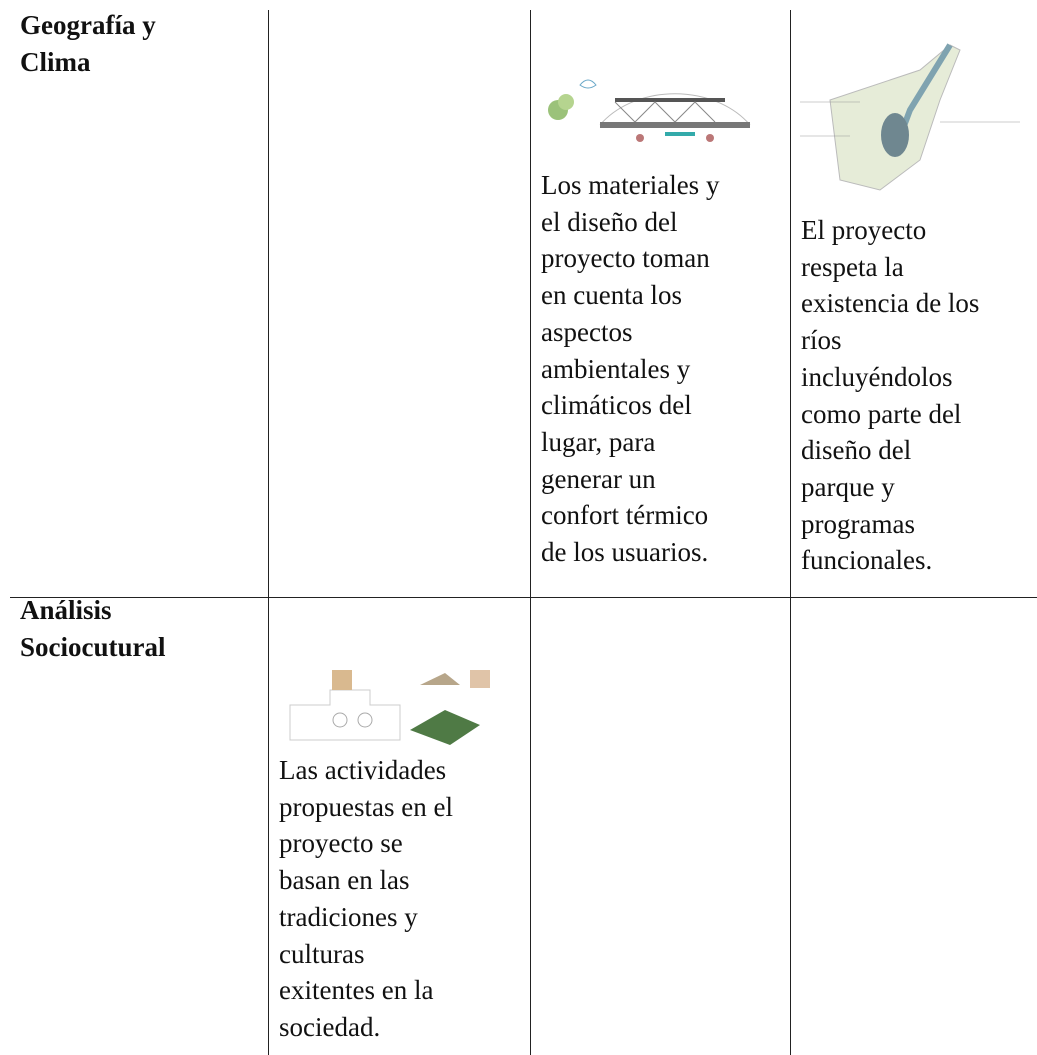 The height and width of the screenshot is (1055, 1037). Describe the element at coordinates (587, 331) in the screenshot. I see `cell-text: aspectos` at that location.